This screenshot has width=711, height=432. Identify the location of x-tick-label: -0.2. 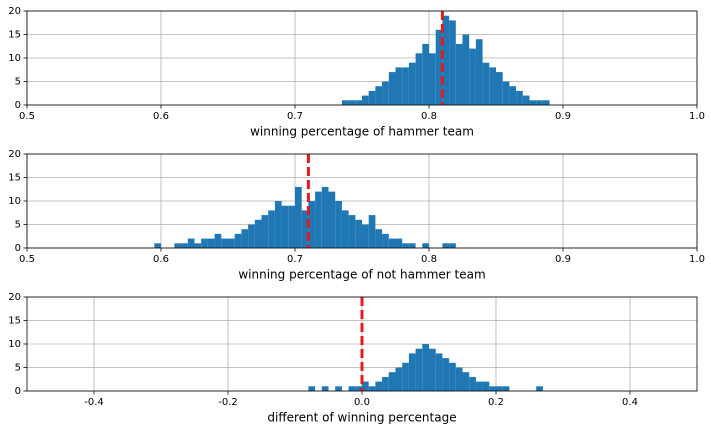
(228, 402).